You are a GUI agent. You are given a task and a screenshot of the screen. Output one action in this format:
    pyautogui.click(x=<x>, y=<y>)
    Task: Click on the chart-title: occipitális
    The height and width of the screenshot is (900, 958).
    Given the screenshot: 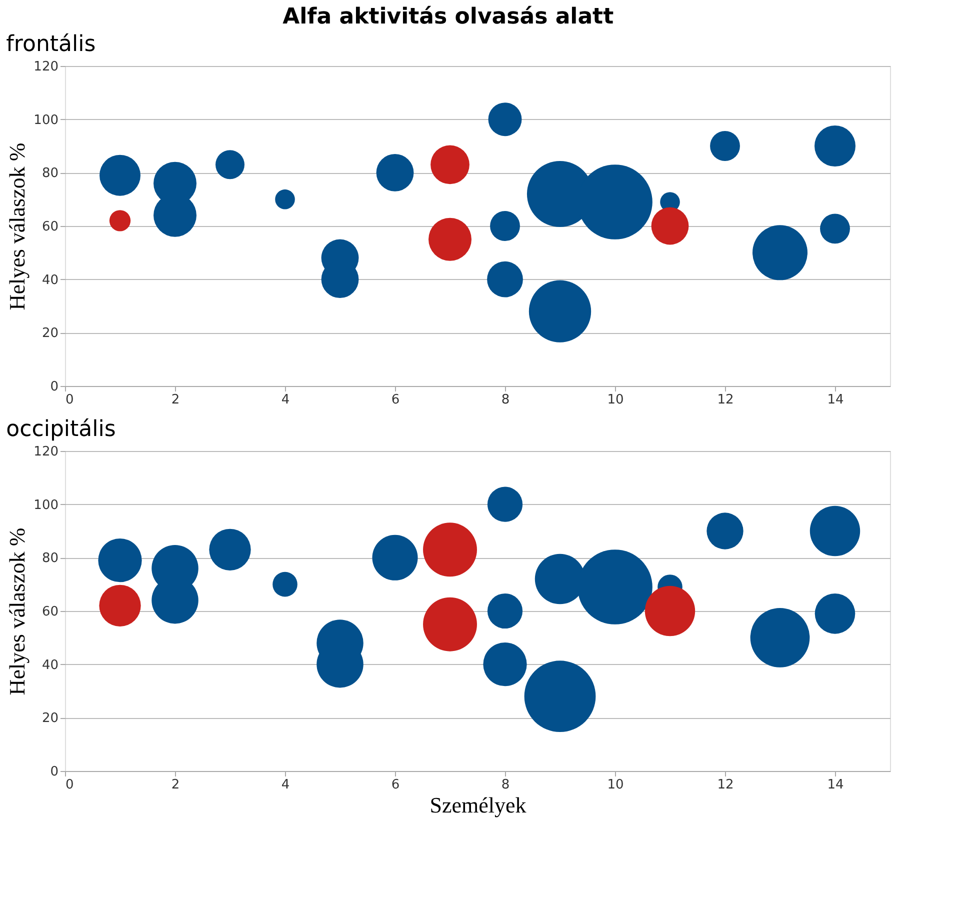 What is the action you would take?
    pyautogui.click(x=61, y=429)
    